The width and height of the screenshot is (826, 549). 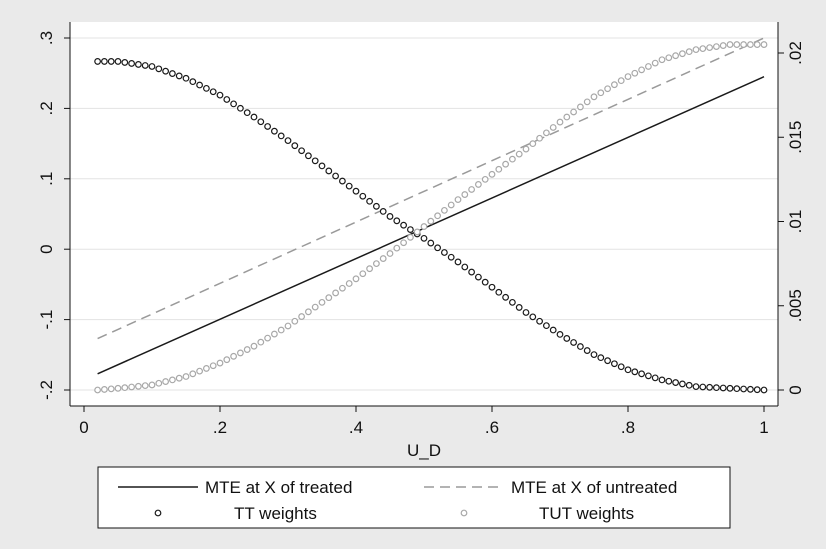 What do you see at coordinates (46, 108) in the screenshot?
I see `left-tick-label: .2` at bounding box center [46, 108].